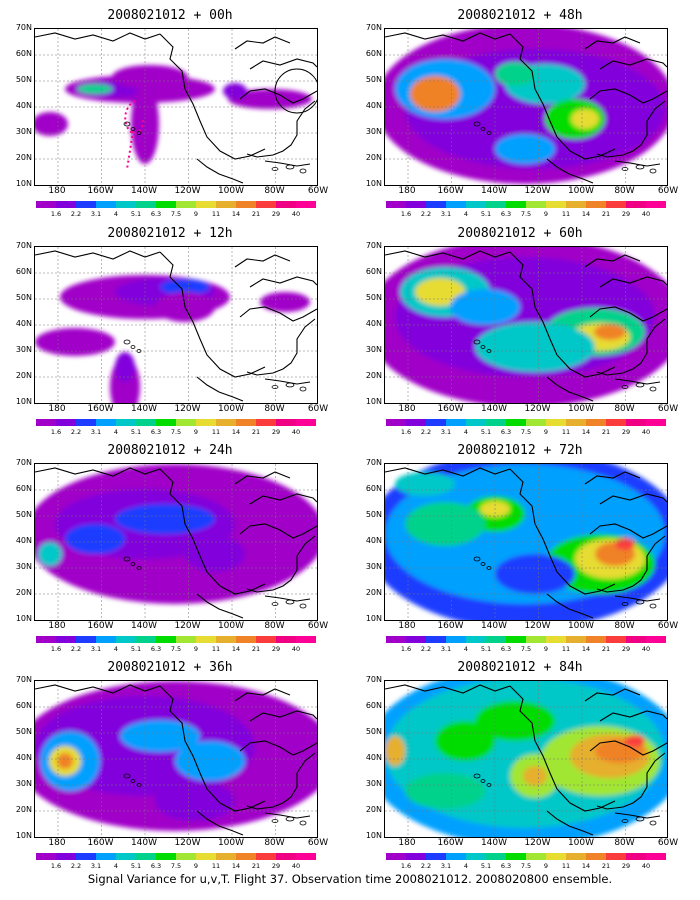 The width and height of the screenshot is (700, 900). Describe the element at coordinates (520, 667) in the screenshot. I see `panel-title: 2008021012 + 84h` at that location.